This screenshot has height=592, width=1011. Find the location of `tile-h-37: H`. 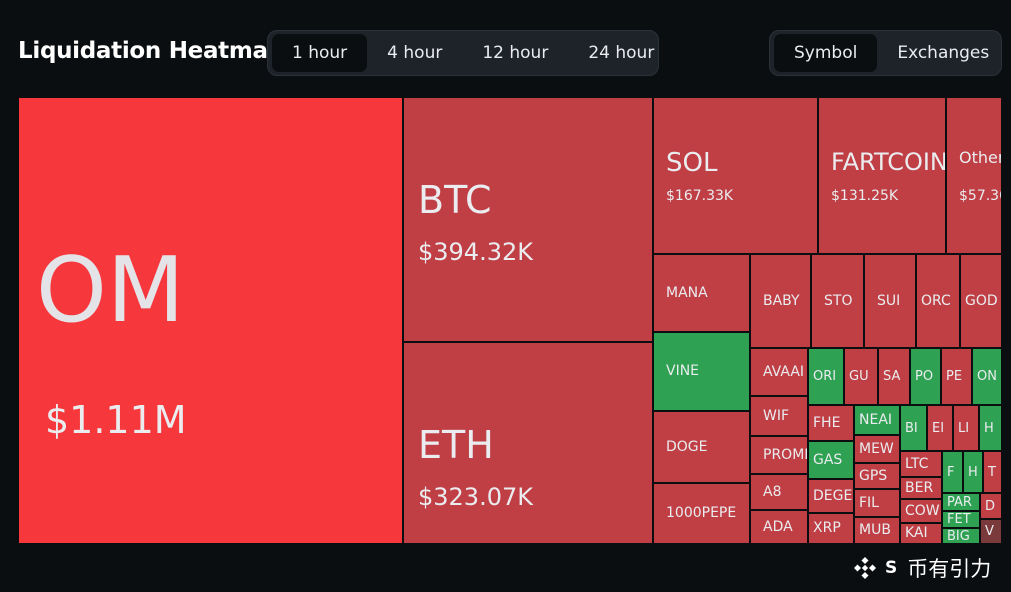

tile-h-37: H is located at coordinates (973, 472).